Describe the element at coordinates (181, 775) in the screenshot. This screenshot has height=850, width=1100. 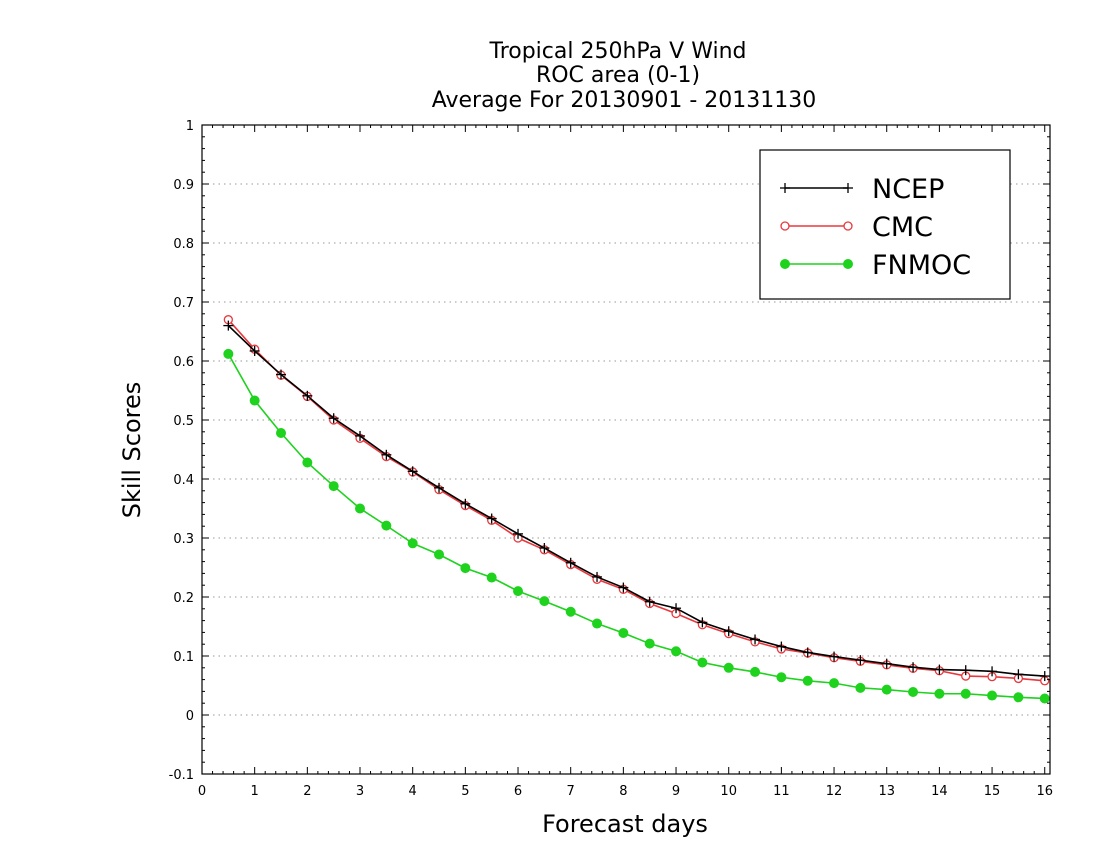
I see `y-tick-label: -0.1` at that location.